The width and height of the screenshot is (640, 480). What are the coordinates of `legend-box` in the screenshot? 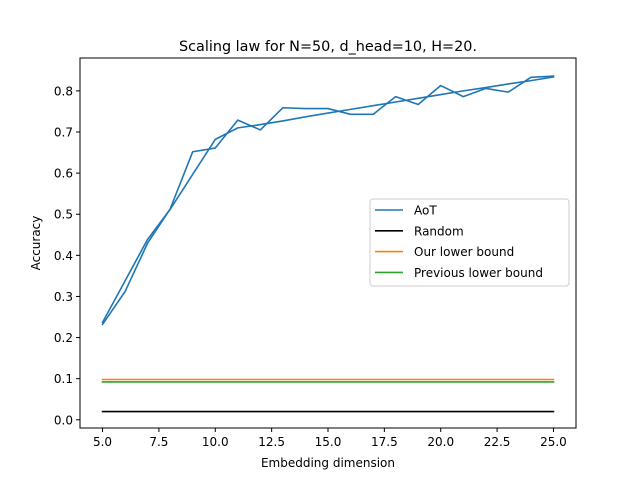 It's located at (469, 242).